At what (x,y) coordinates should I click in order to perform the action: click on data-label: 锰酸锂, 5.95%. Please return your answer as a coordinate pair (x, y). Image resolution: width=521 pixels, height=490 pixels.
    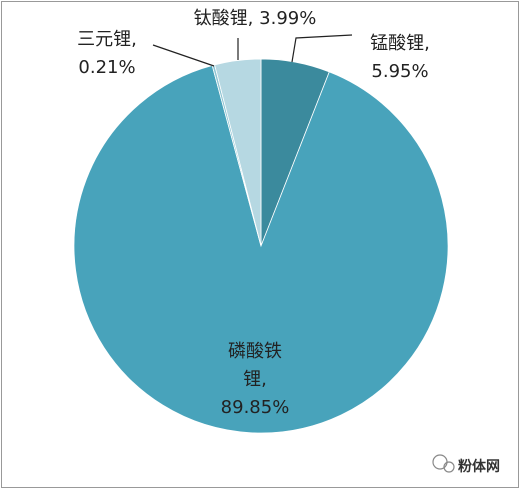
    Looking at the image, I should click on (400, 57).